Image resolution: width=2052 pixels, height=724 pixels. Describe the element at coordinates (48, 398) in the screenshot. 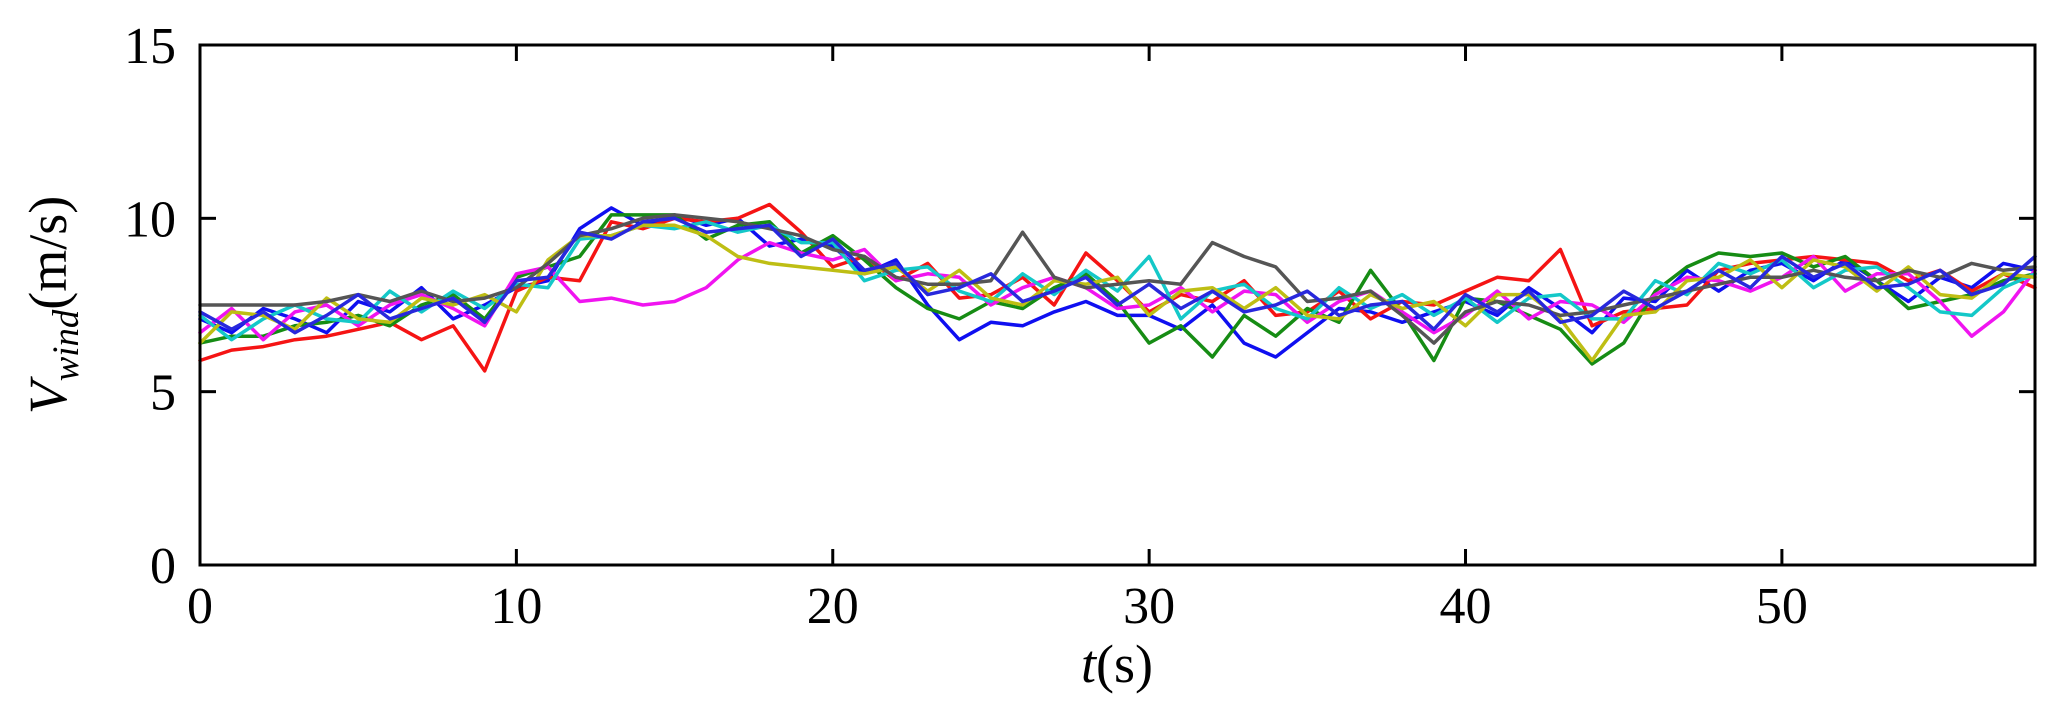

I see `y-axis-variable: V` at that location.